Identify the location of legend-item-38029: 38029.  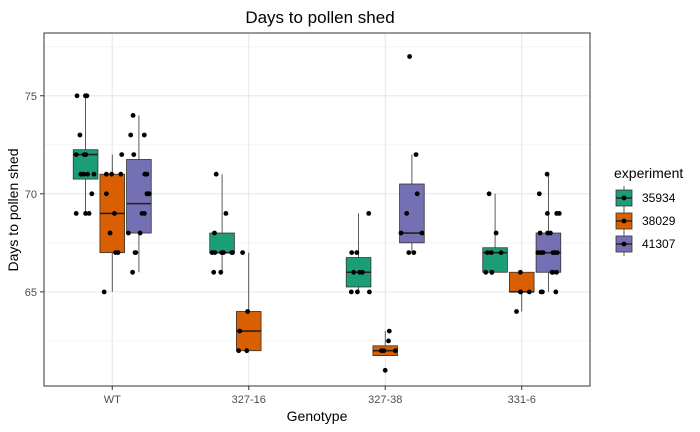
(645, 221).